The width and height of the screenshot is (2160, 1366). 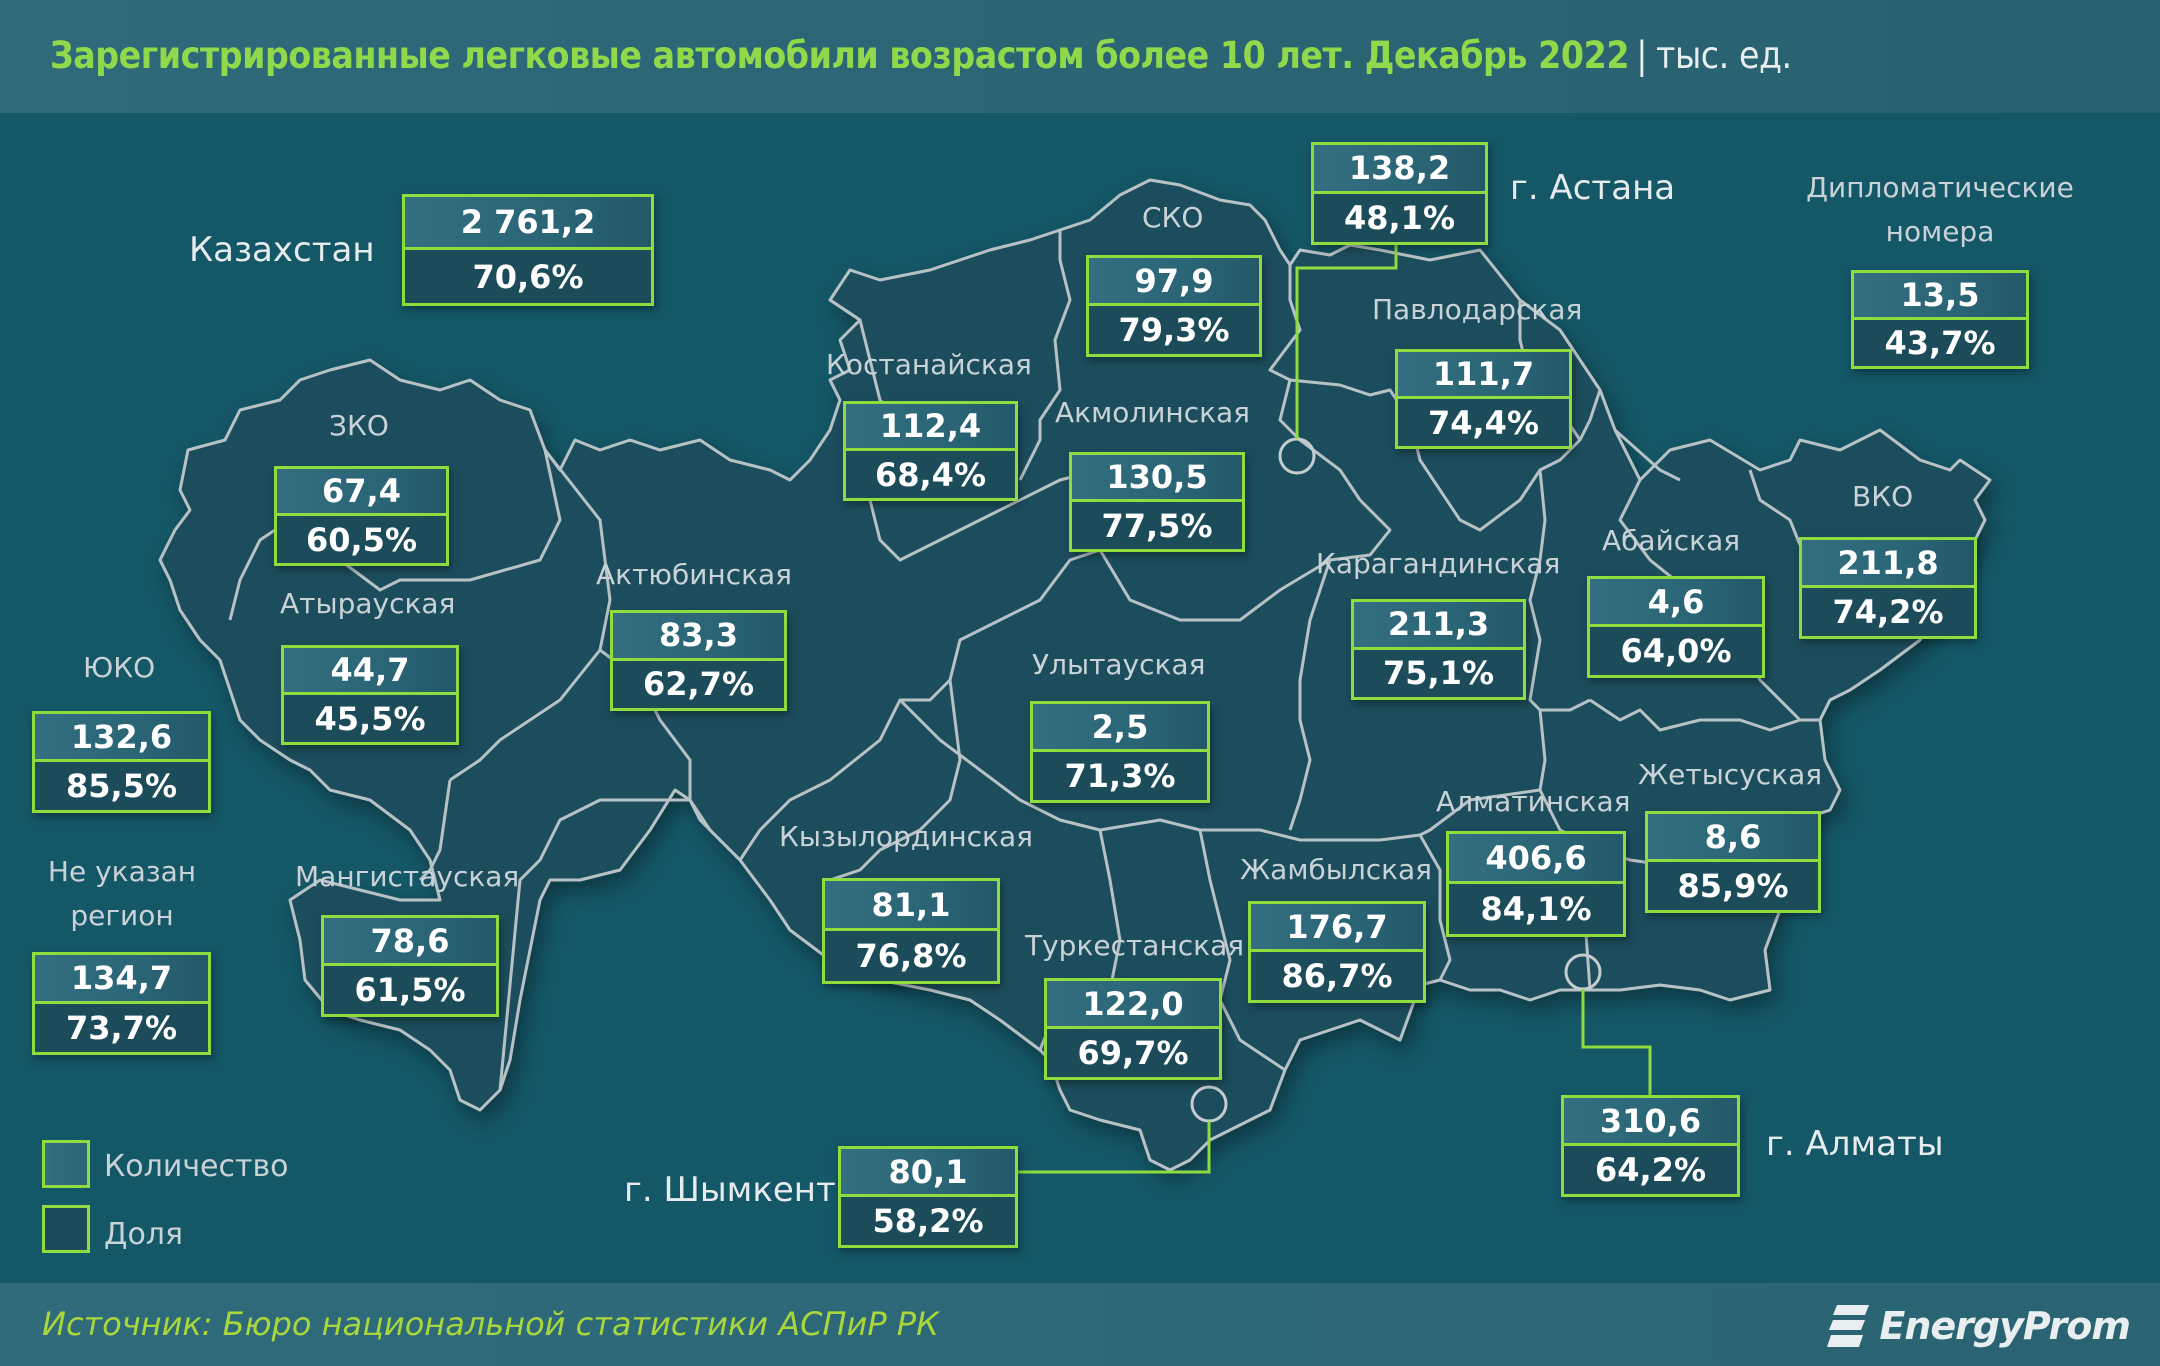 I want to click on share-almaty-obl: 84,1%, so click(x=1536, y=909).